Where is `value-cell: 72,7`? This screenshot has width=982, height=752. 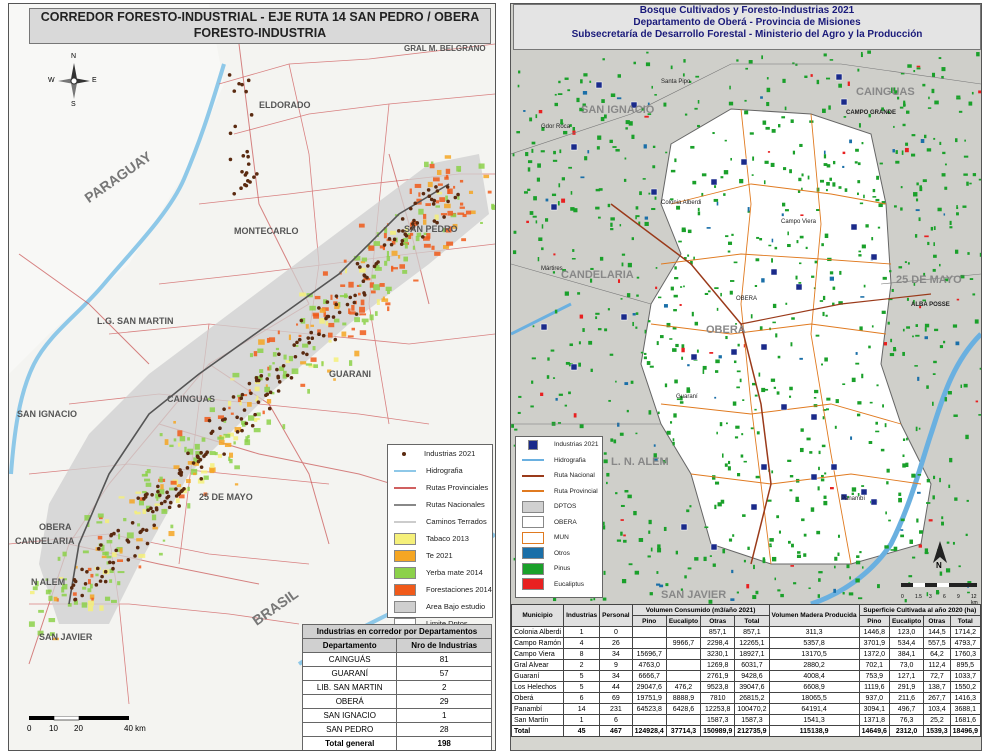
value-cell: 72,7 is located at coordinates (937, 676).